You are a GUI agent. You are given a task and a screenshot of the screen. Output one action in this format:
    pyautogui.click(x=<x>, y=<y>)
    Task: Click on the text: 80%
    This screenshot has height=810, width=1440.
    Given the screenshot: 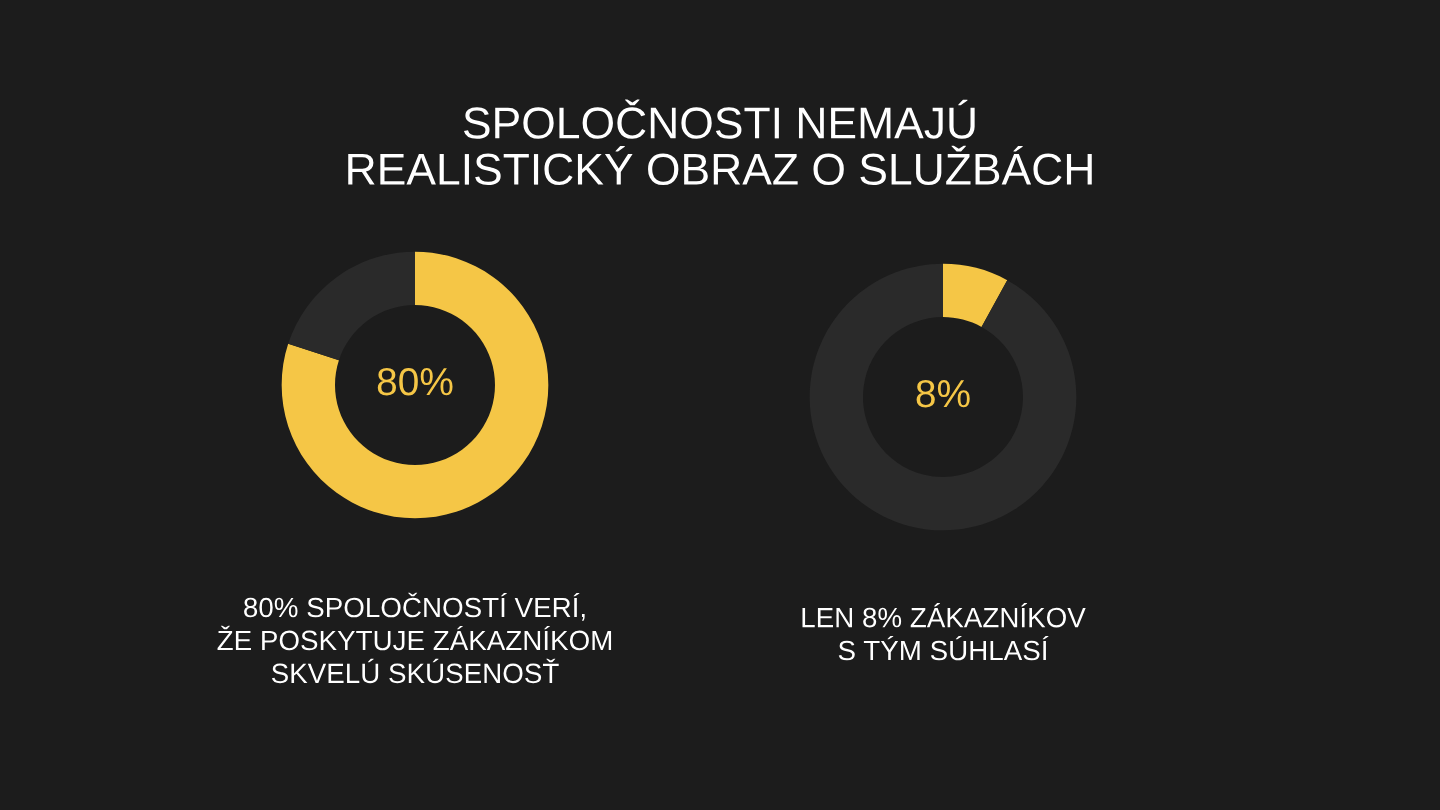 What is the action you would take?
    pyautogui.click(x=415, y=381)
    